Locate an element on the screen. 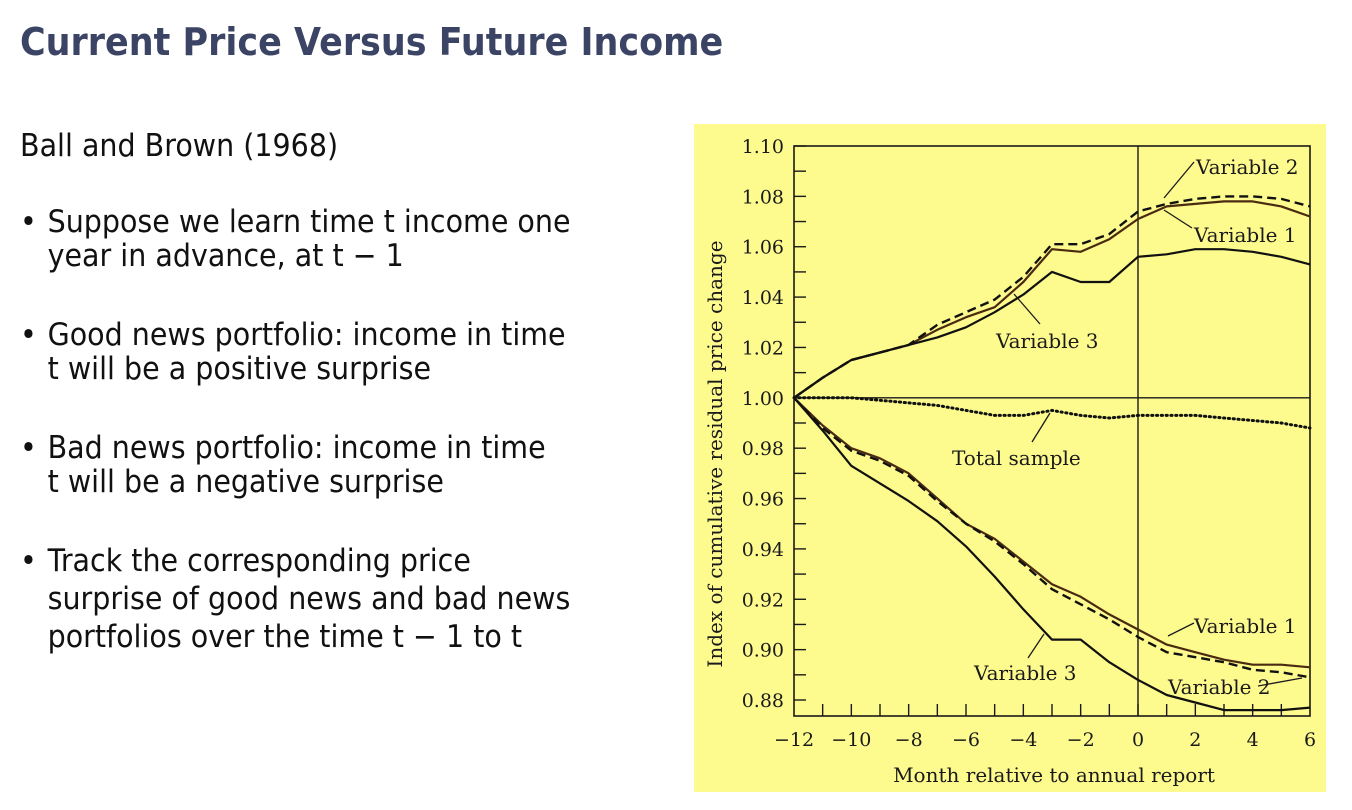  series-annotation: Total sample is located at coordinates (1016, 458).